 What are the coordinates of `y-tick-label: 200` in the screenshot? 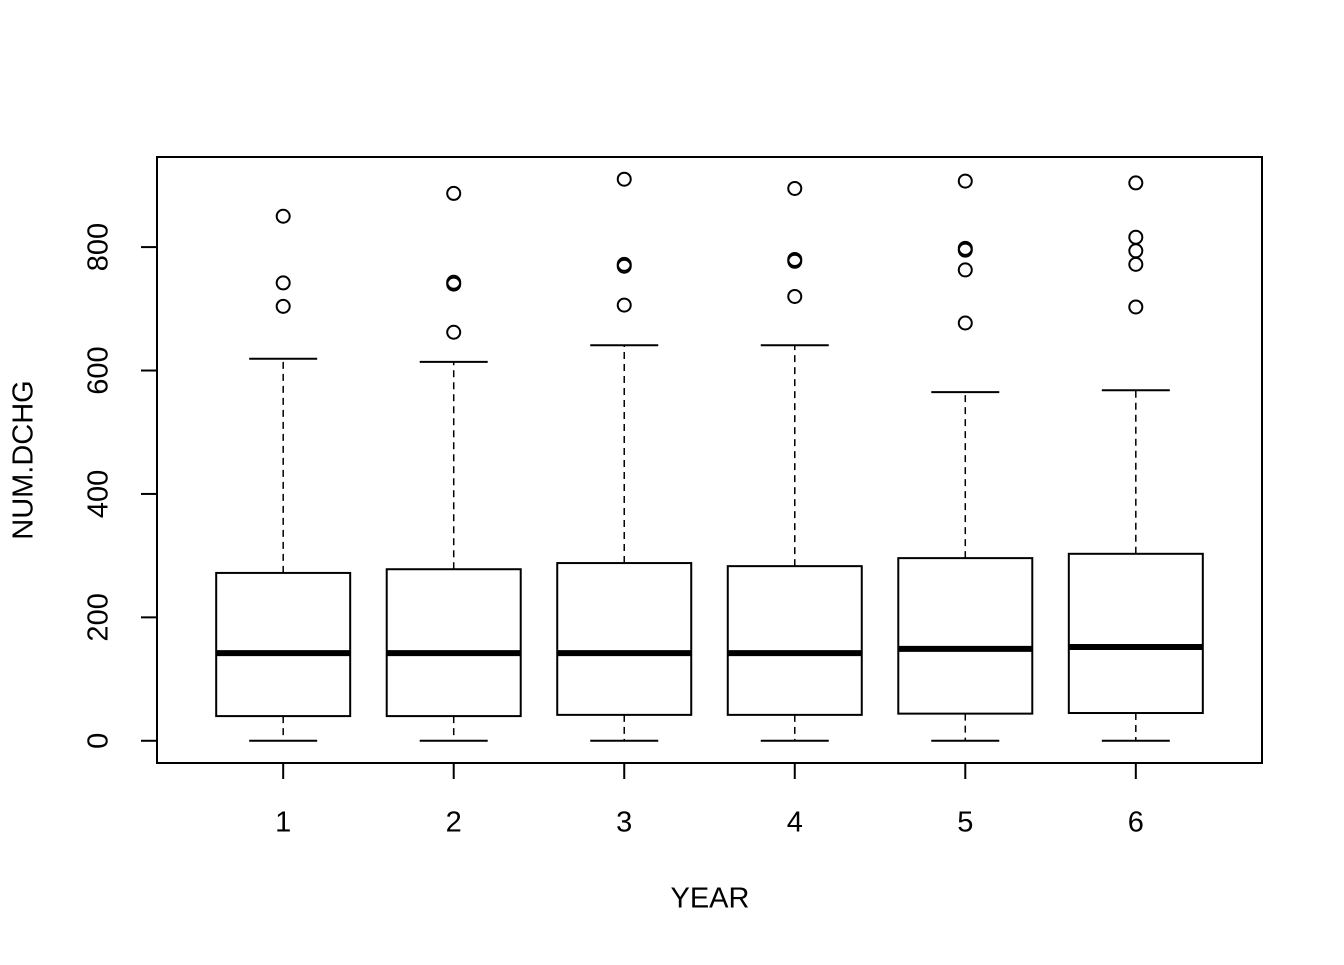 It's located at (99, 617).